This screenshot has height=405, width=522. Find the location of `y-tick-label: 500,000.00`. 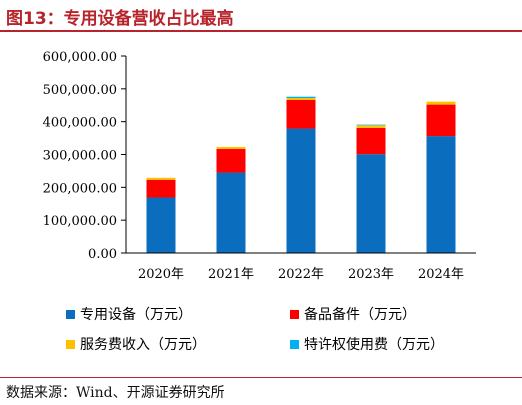

y-tick-label: 500,000.00 is located at coordinates (80, 90).